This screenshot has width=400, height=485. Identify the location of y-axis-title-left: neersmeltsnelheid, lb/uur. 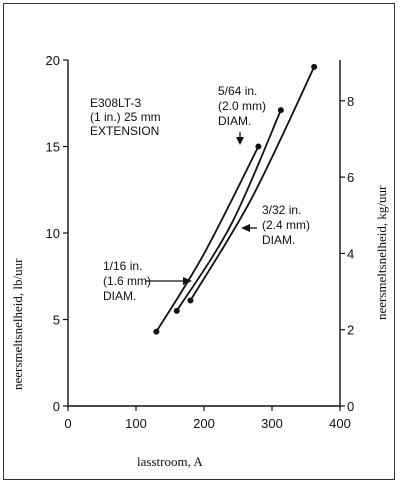
(17, 324).